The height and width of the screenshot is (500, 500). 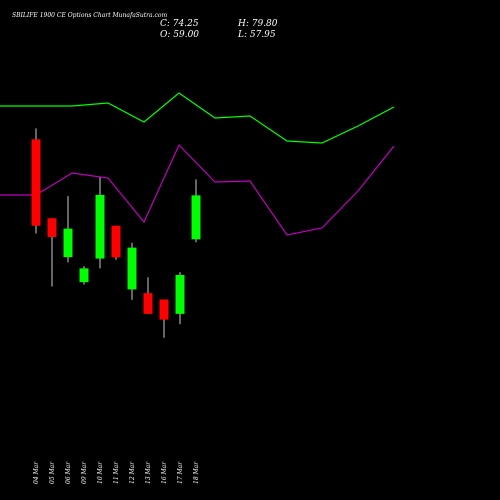 What do you see at coordinates (180, 472) in the screenshot?
I see `date-label: 17 Mar` at bounding box center [180, 472].